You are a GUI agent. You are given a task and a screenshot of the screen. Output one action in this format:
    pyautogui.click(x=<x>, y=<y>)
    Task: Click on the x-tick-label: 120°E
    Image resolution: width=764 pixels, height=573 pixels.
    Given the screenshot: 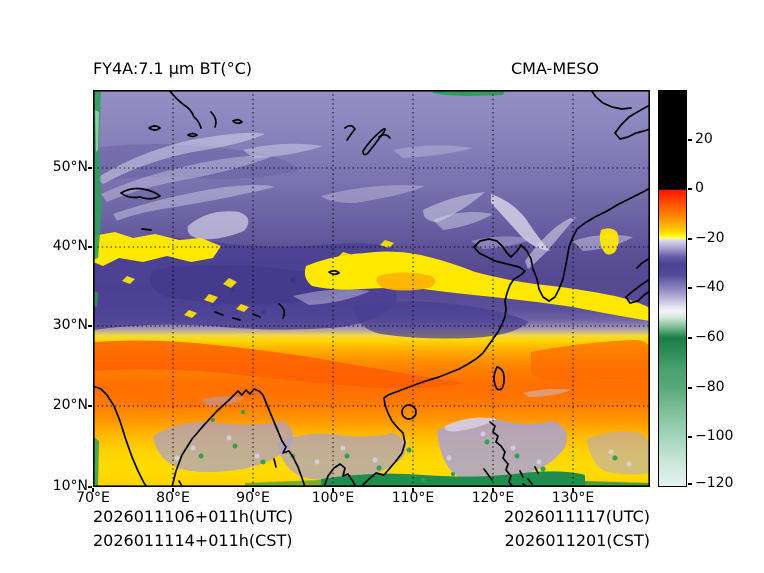 What is the action you would take?
    pyautogui.click(x=493, y=498)
    